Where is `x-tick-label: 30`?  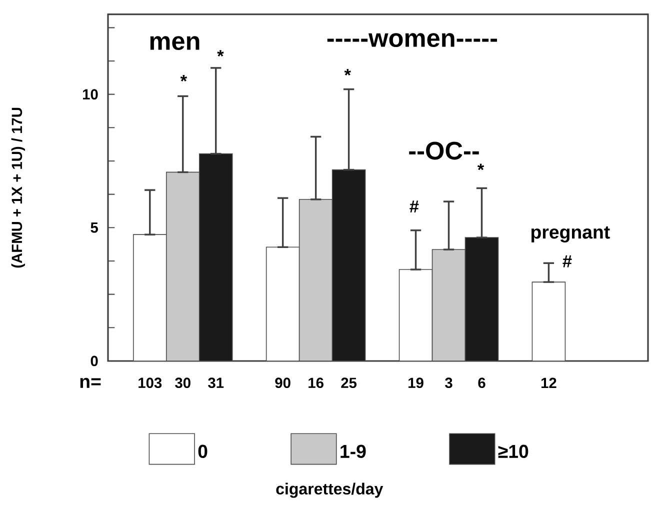 x-tick-label: 30 is located at coordinates (182, 383).